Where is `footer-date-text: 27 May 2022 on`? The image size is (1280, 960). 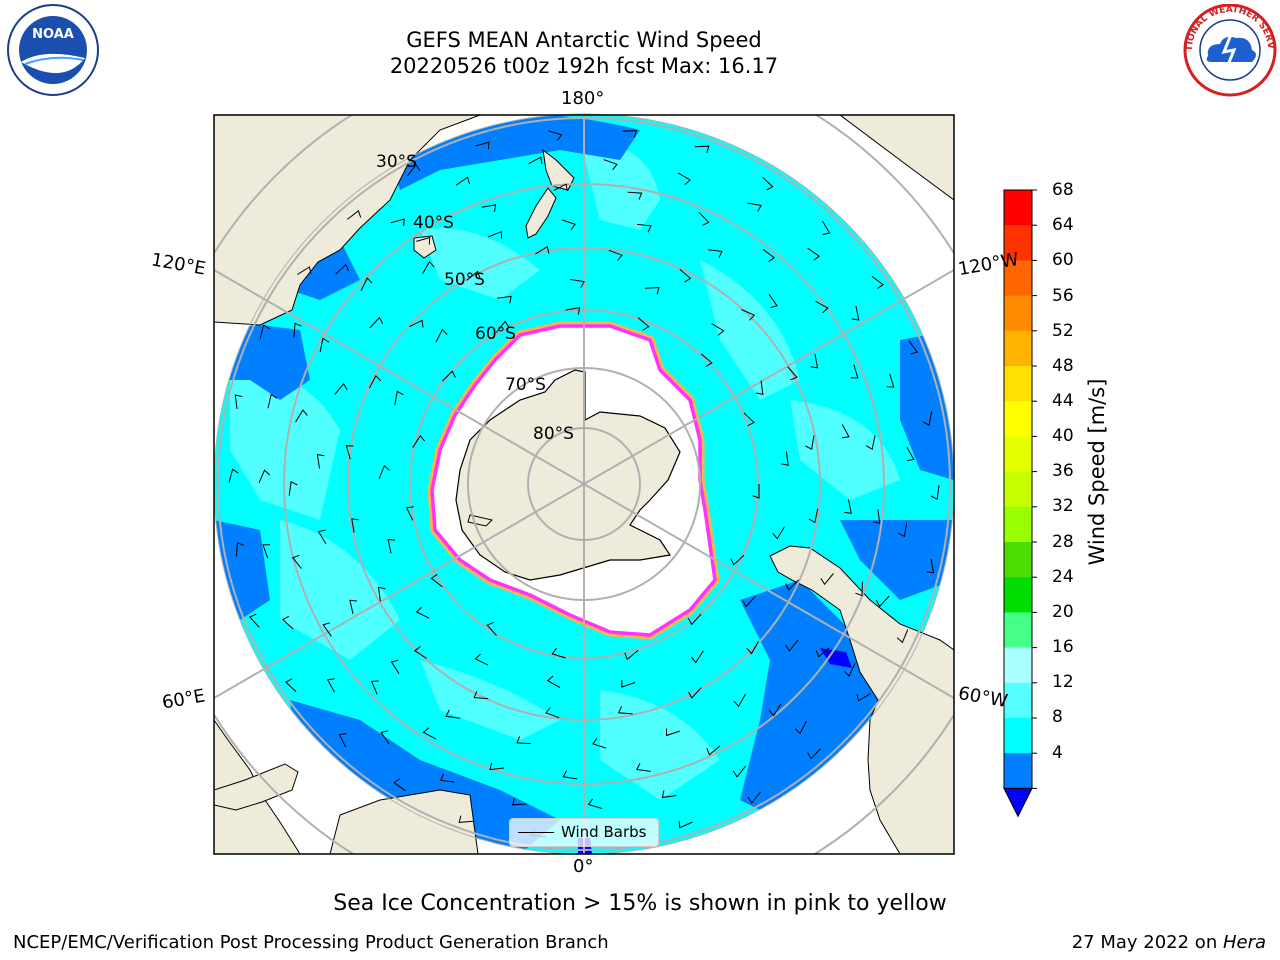 footer-date-text: 27 May 2022 on is located at coordinates (1147, 942).